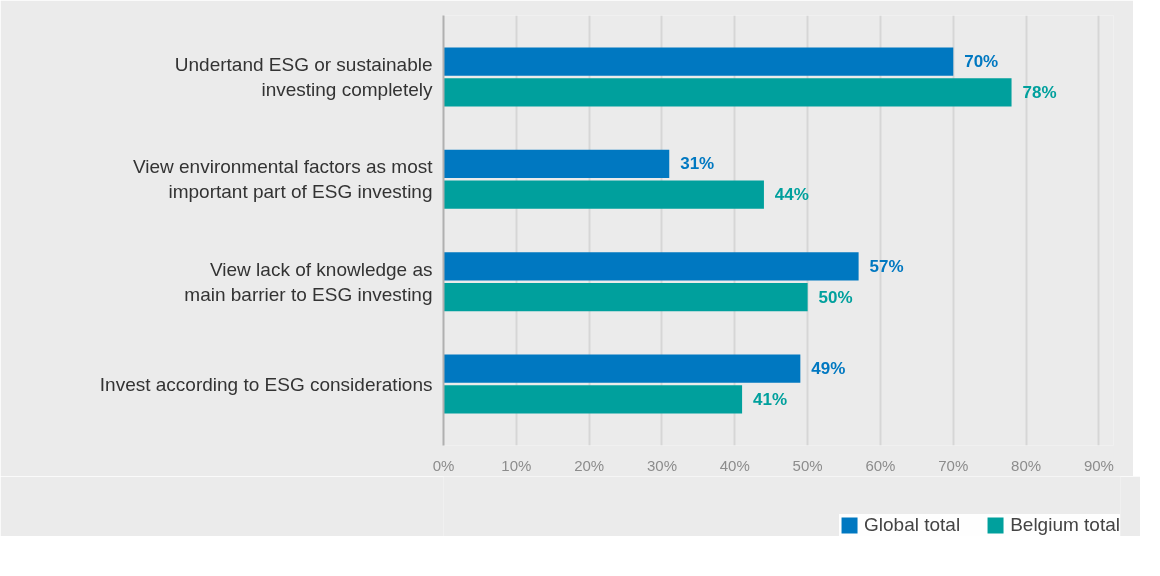 This screenshot has height=576, width=1160. What do you see at coordinates (912, 525) in the screenshot?
I see `legend-label: Global total` at bounding box center [912, 525].